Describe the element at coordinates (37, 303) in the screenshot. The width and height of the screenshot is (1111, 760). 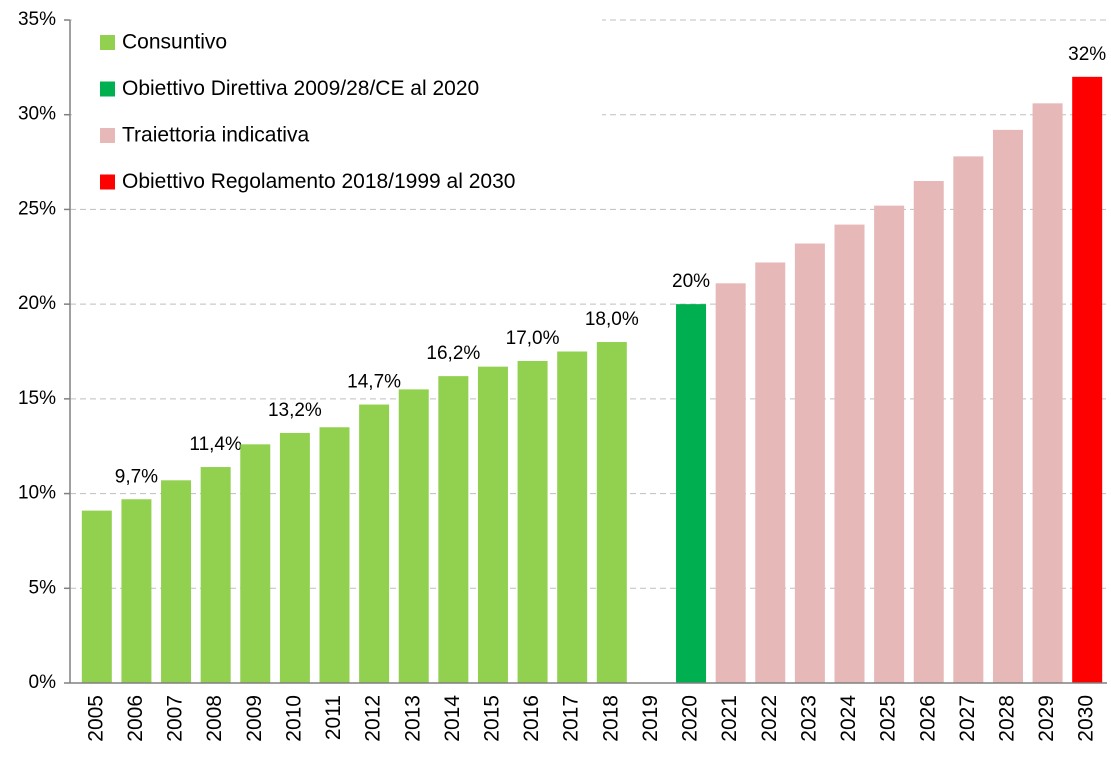
I see `y-tick-label: 20%` at that location.